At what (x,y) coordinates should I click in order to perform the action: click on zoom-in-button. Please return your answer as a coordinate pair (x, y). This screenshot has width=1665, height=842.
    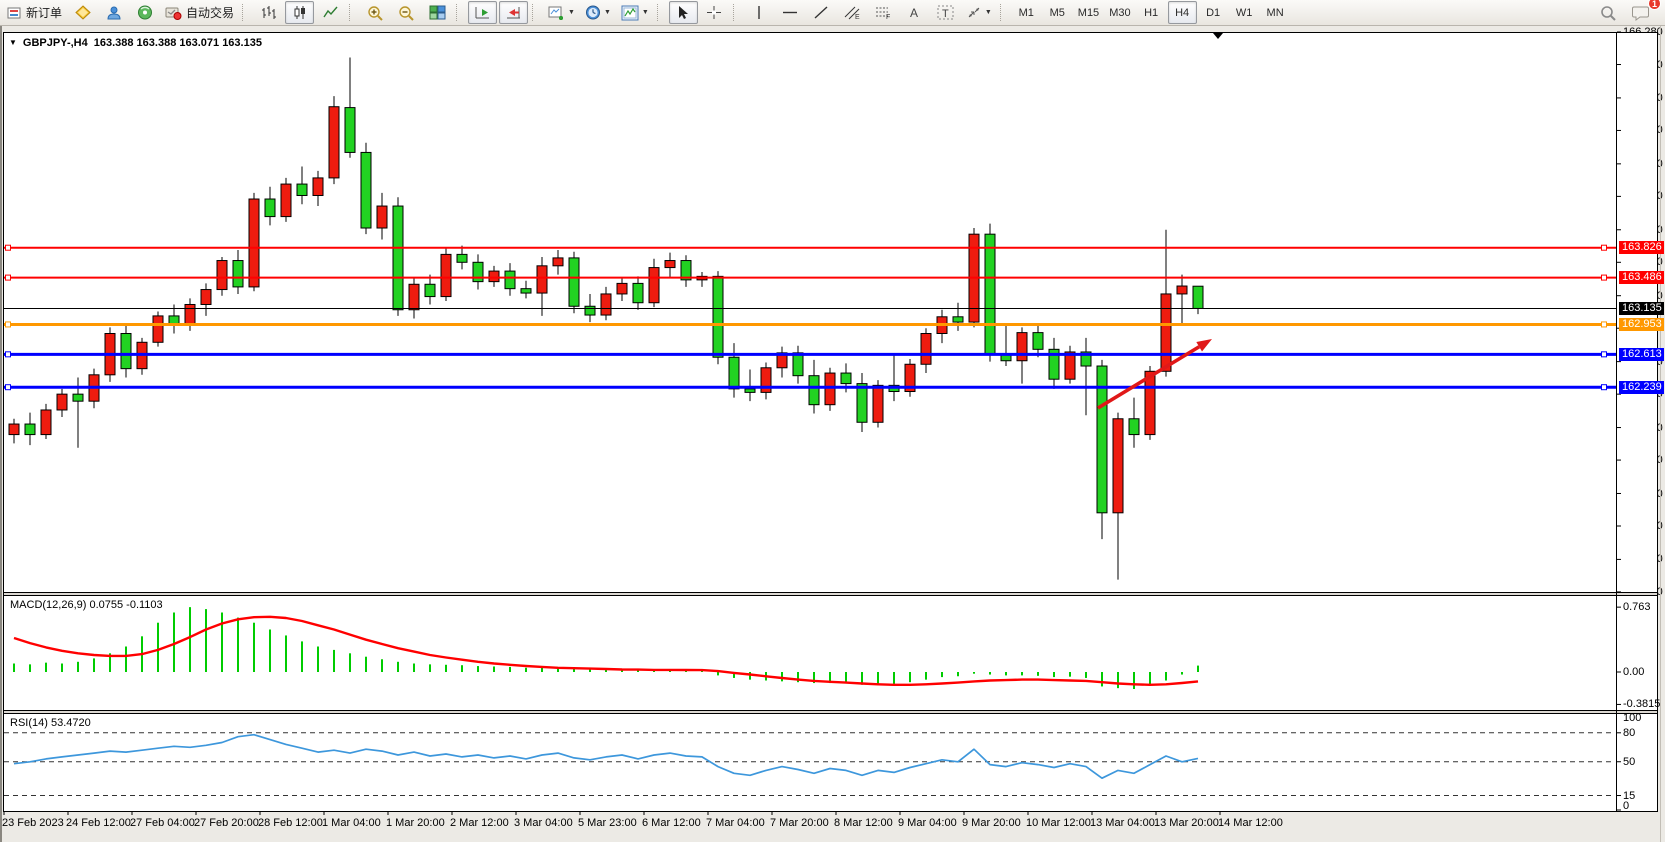
    Looking at the image, I should click on (375, 12).